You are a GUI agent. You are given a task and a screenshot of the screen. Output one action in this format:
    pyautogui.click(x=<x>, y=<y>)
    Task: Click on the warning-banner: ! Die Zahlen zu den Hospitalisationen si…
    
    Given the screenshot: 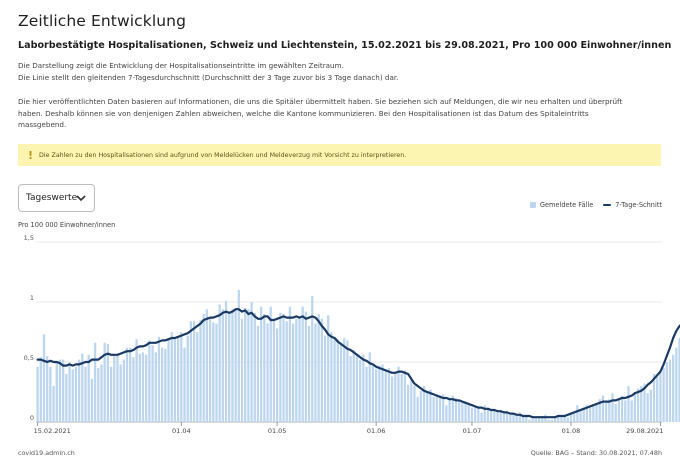 What is the action you would take?
    pyautogui.click(x=339, y=155)
    